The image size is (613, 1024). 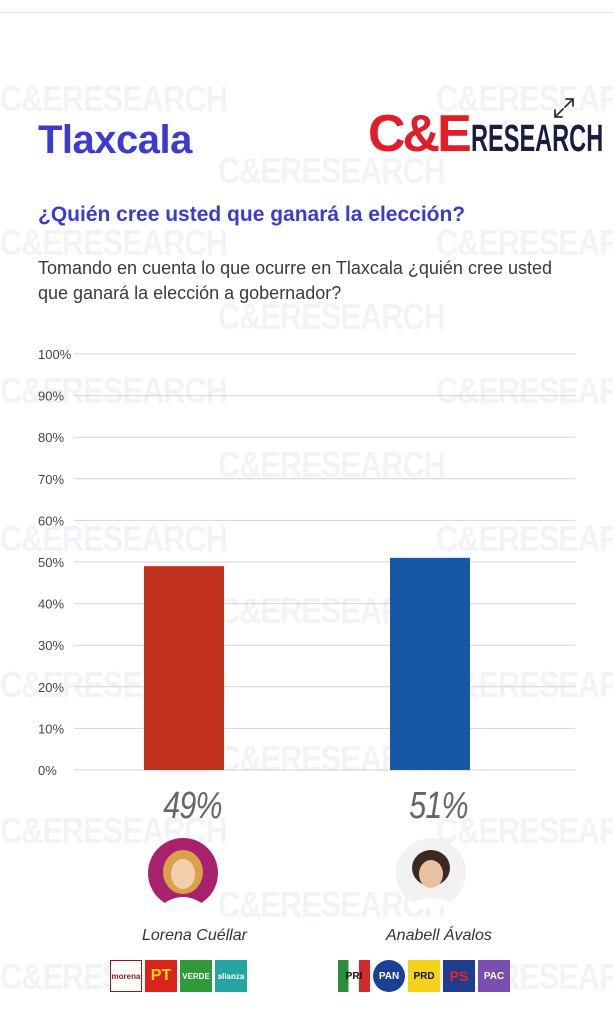 I want to click on party-logo-pri: PRI, so click(x=354, y=976).